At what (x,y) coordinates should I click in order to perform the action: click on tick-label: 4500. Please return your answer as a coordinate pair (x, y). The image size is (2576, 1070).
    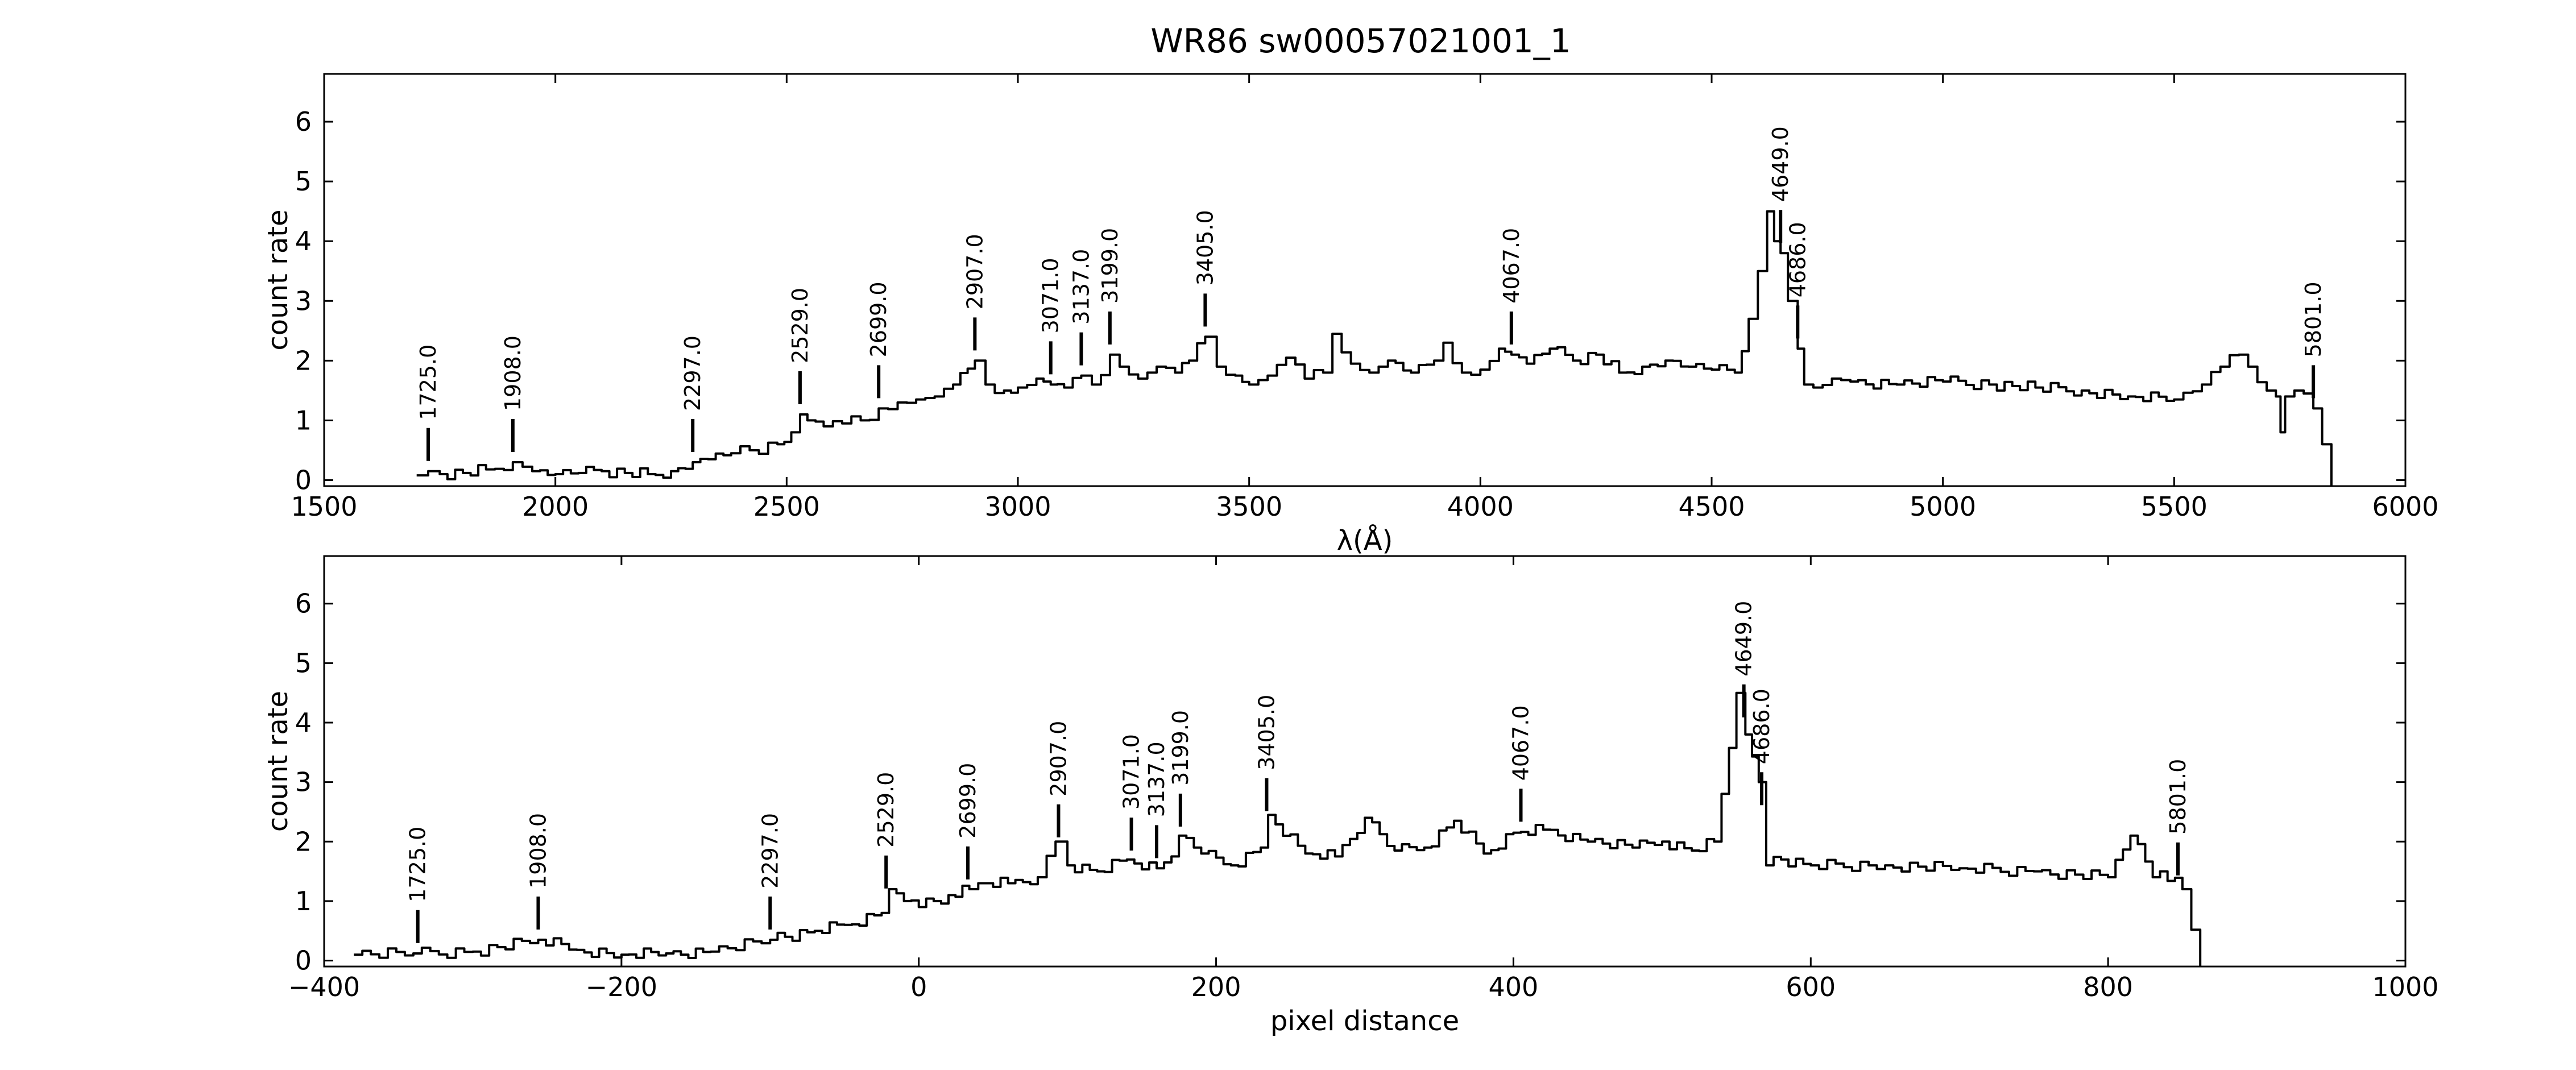
    Looking at the image, I should click on (1711, 507).